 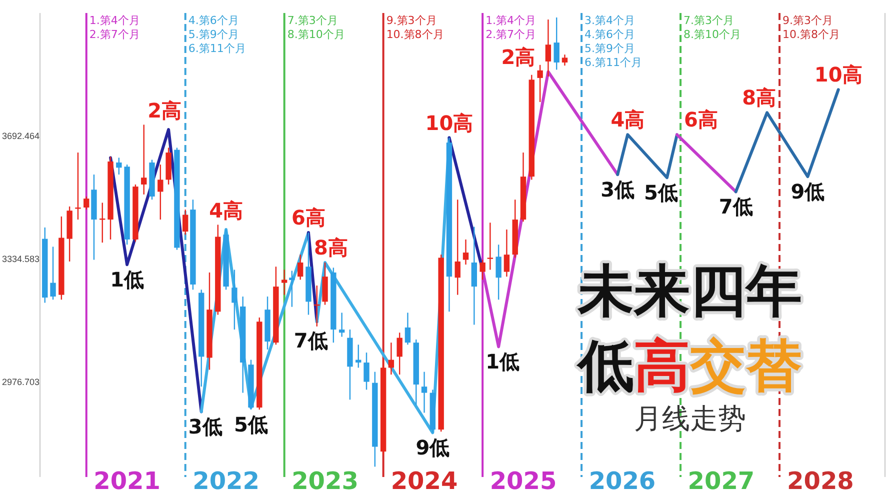 What do you see at coordinates (690, 329) in the screenshot?
I see `title: 未来四年低高交替` at bounding box center [690, 329].